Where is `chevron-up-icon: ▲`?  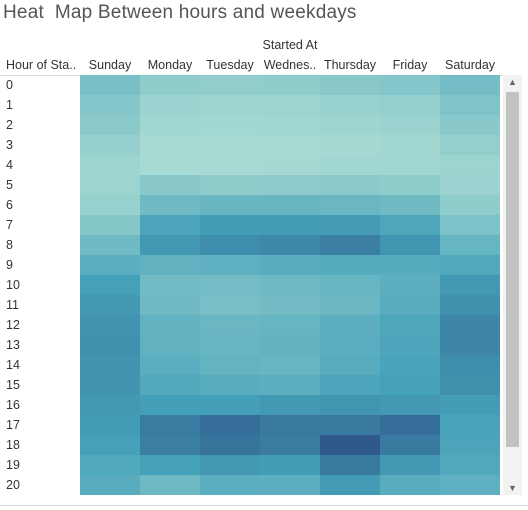 chevron-up-icon: ▲ is located at coordinates (512, 82).